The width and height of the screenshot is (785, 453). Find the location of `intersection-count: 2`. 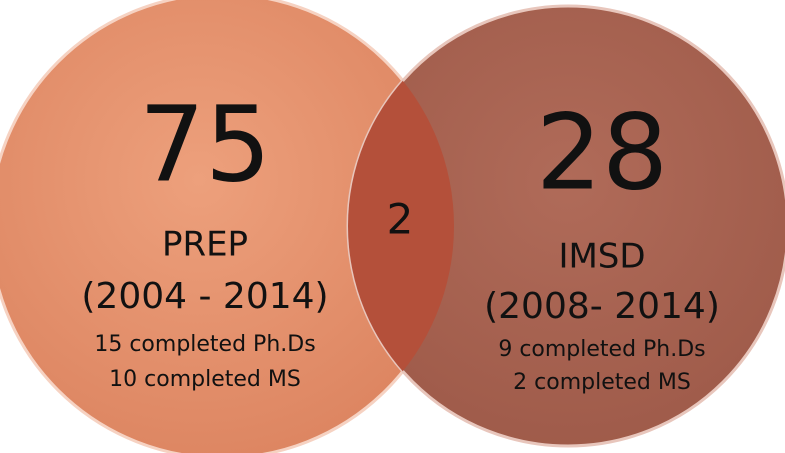

intersection-count: 2 is located at coordinates (400, 219).